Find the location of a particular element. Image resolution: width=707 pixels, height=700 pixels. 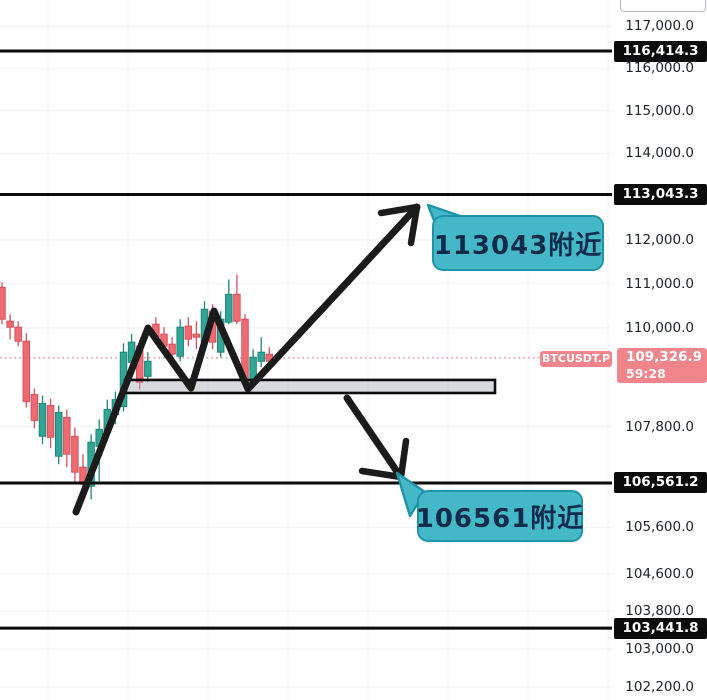

trend-arrow-up-head is located at coordinates (399, 225).